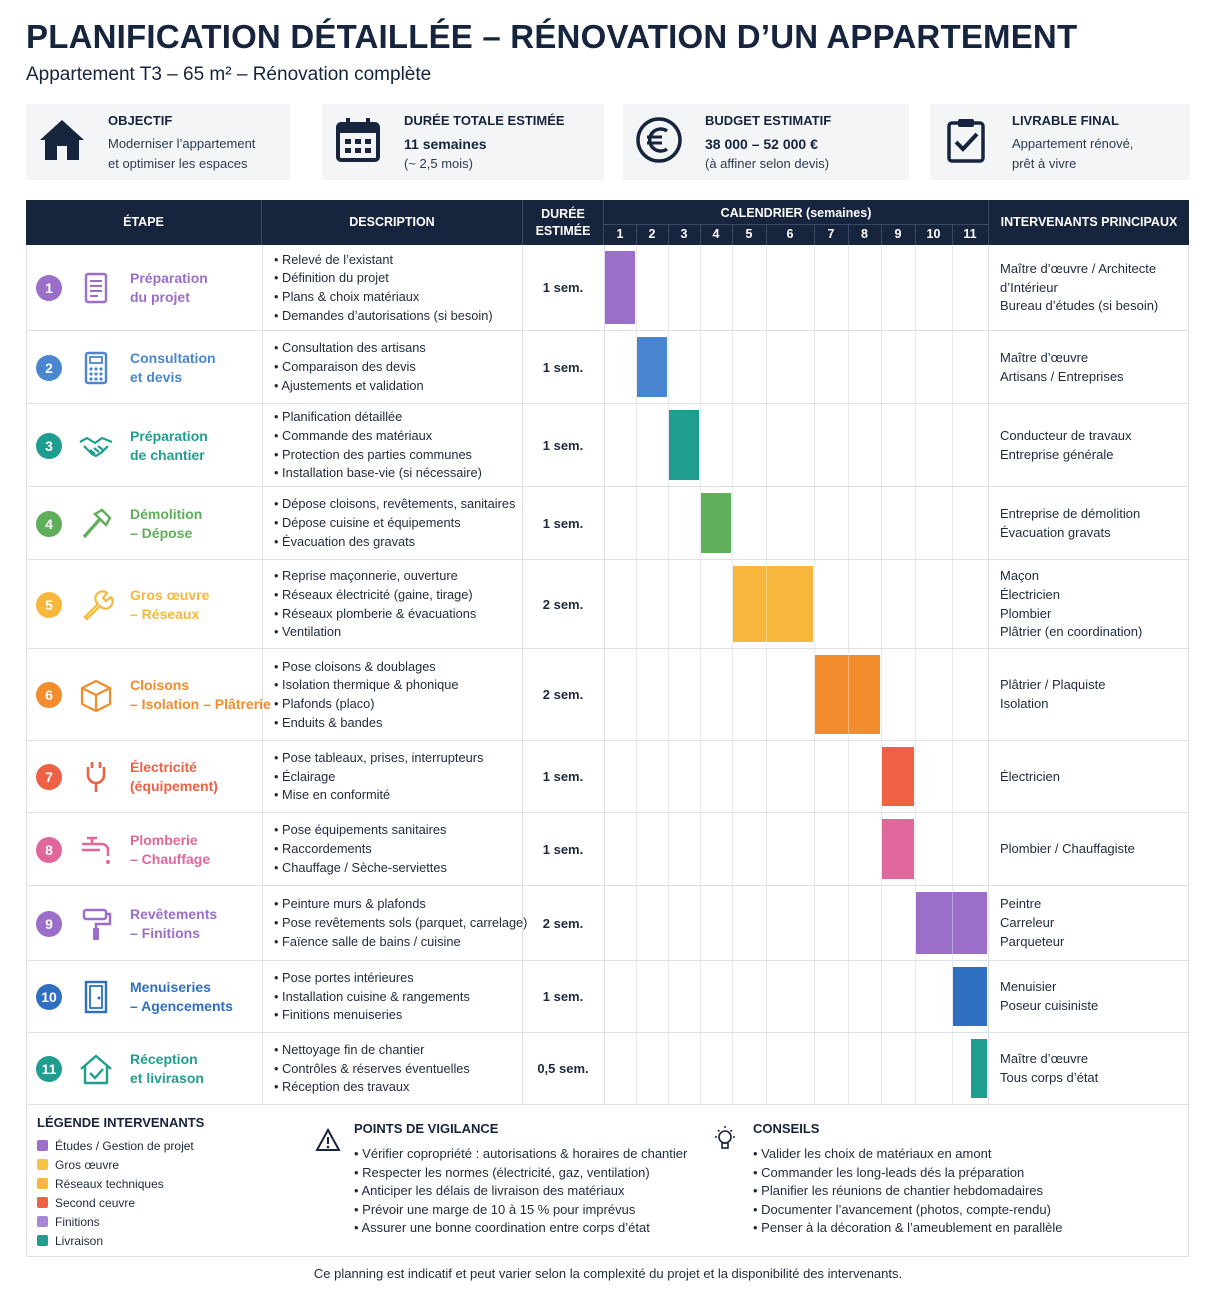 This screenshot has width=1216, height=1294. I want to click on contractor-line: Entreprise de démolition, so click(1070, 513).